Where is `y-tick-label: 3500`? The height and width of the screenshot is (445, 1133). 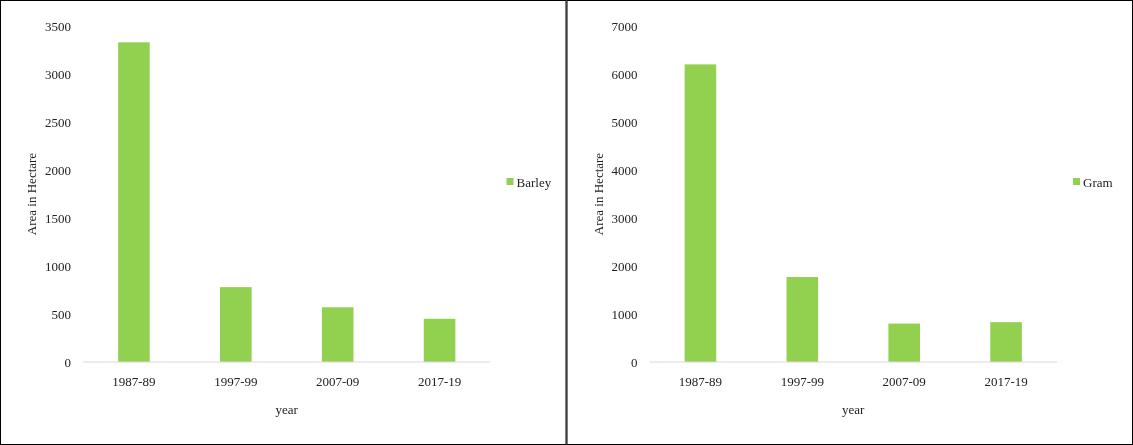 y-tick-label: 3500 is located at coordinates (58, 26).